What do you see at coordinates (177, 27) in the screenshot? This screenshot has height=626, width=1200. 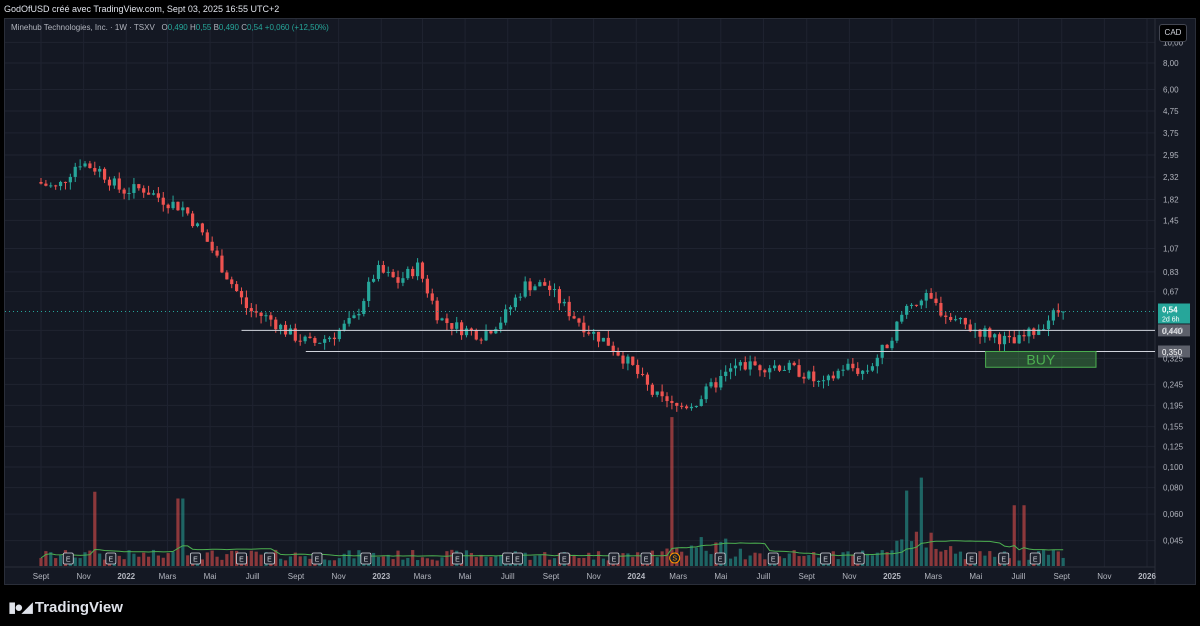 I see `open-value: 0,490` at bounding box center [177, 27].